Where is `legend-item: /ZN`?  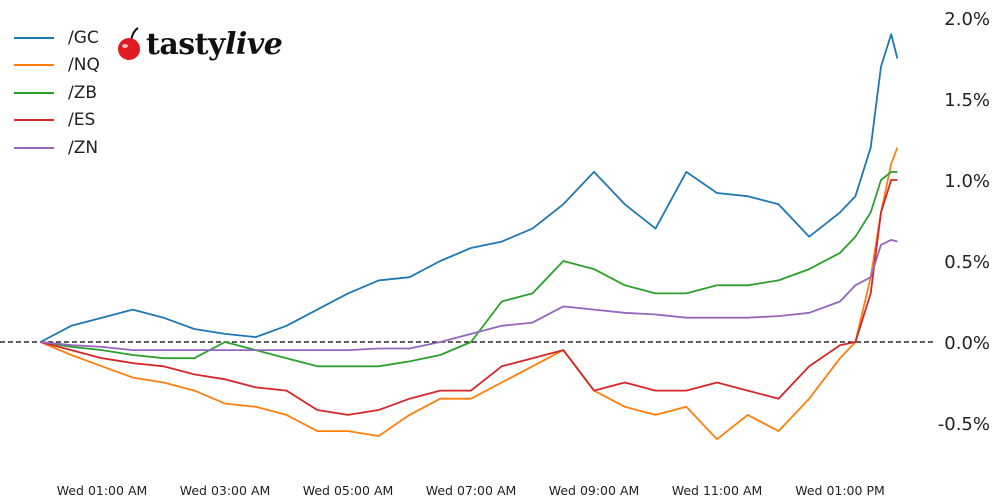
legend-item: /ZN is located at coordinates (57, 148).